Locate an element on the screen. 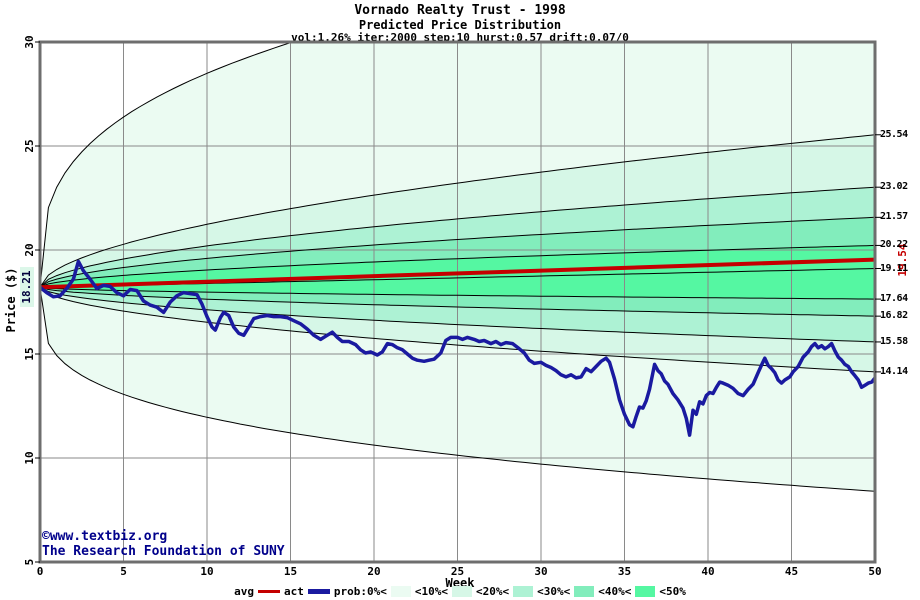 Image resolution: width=920 pixels, height=600 pixels. legend-probability-bands: prob:0%< <10%< <20%< <30%< <40%< <50% is located at coordinates (510, 591).